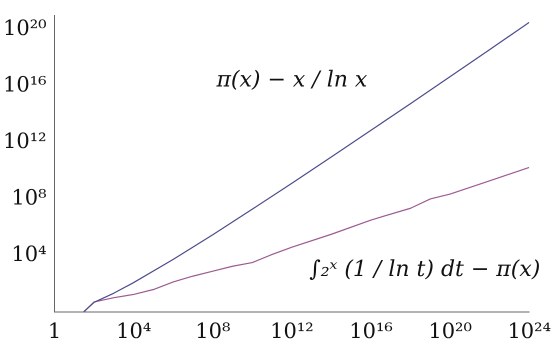 The width and height of the screenshot is (554, 348). What do you see at coordinates (55, 330) in the screenshot?
I see `x-tick-label: 1` at bounding box center [55, 330].